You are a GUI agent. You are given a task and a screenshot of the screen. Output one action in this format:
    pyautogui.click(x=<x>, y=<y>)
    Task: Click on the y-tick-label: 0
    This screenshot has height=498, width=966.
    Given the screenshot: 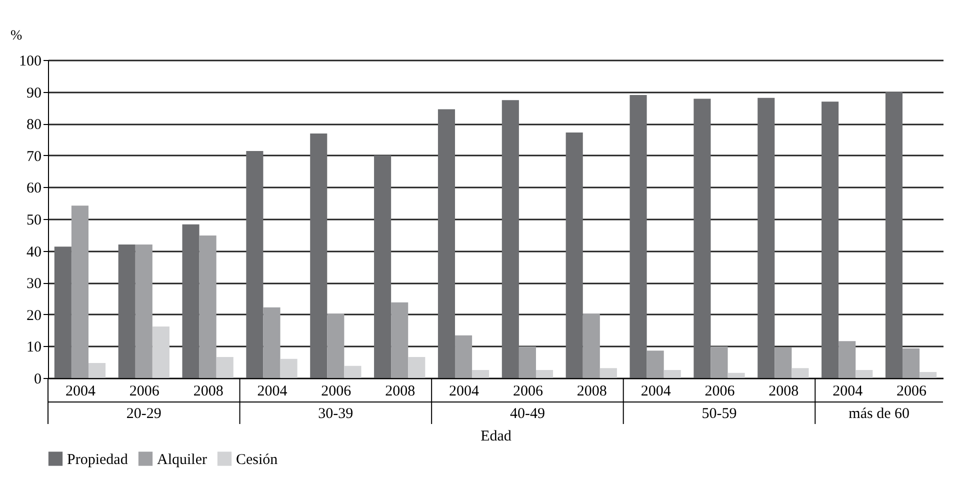 What is the action you would take?
    pyautogui.click(x=38, y=380)
    